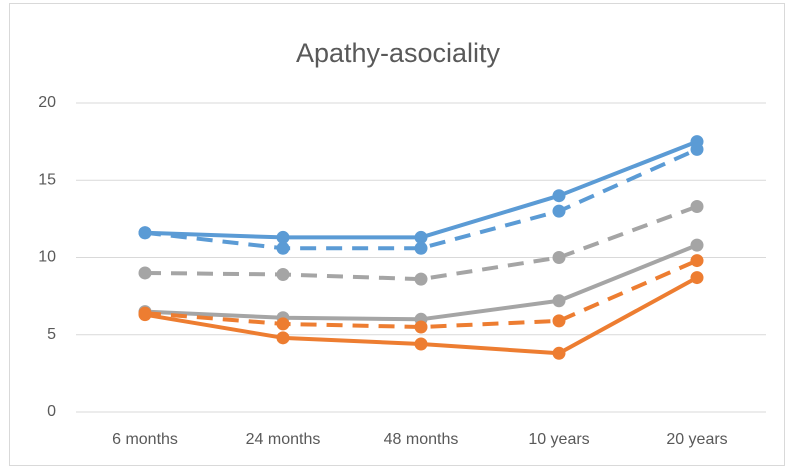 The width and height of the screenshot is (792, 470). Describe the element at coordinates (47, 257) in the screenshot. I see `y-tick-label: 10` at that location.